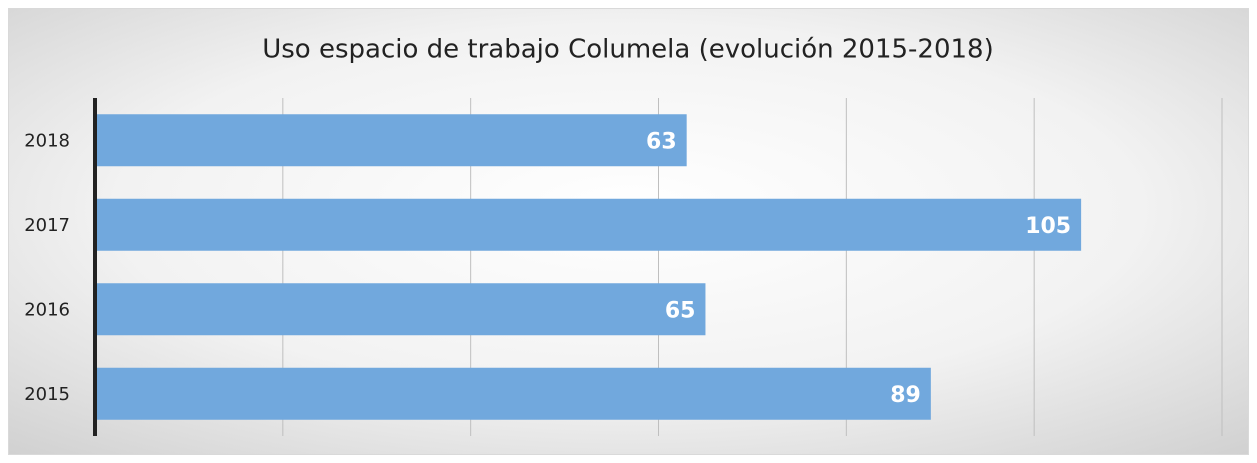  What do you see at coordinates (1048, 226) in the screenshot?
I see `value-label: 105` at bounding box center [1048, 226].